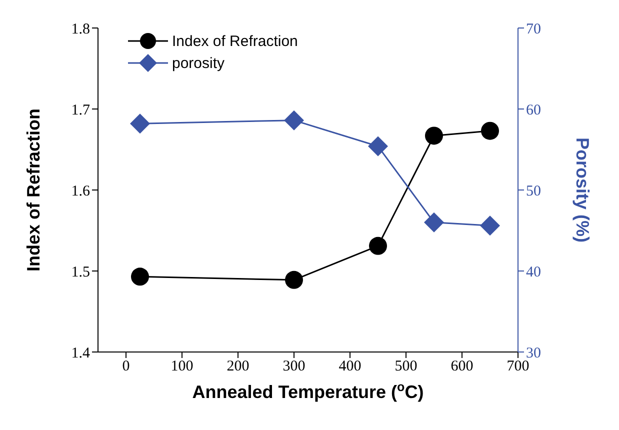 This screenshot has width=619, height=430. Describe the element at coordinates (80, 272) in the screenshot. I see `y-tick-label: 1.5` at that location.